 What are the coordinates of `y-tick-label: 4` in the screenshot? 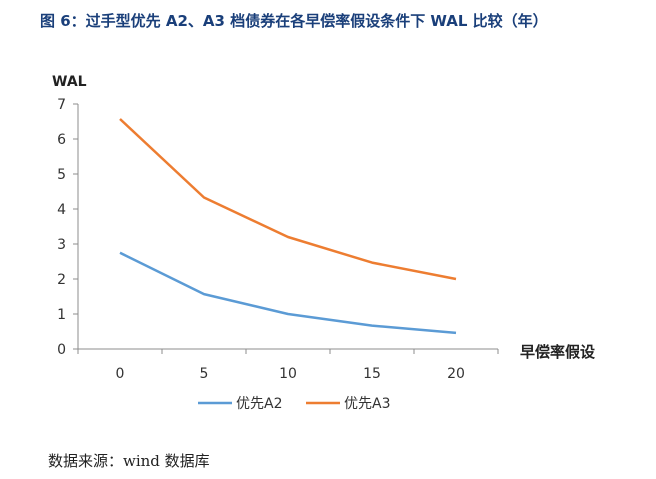 It's located at (61, 210).